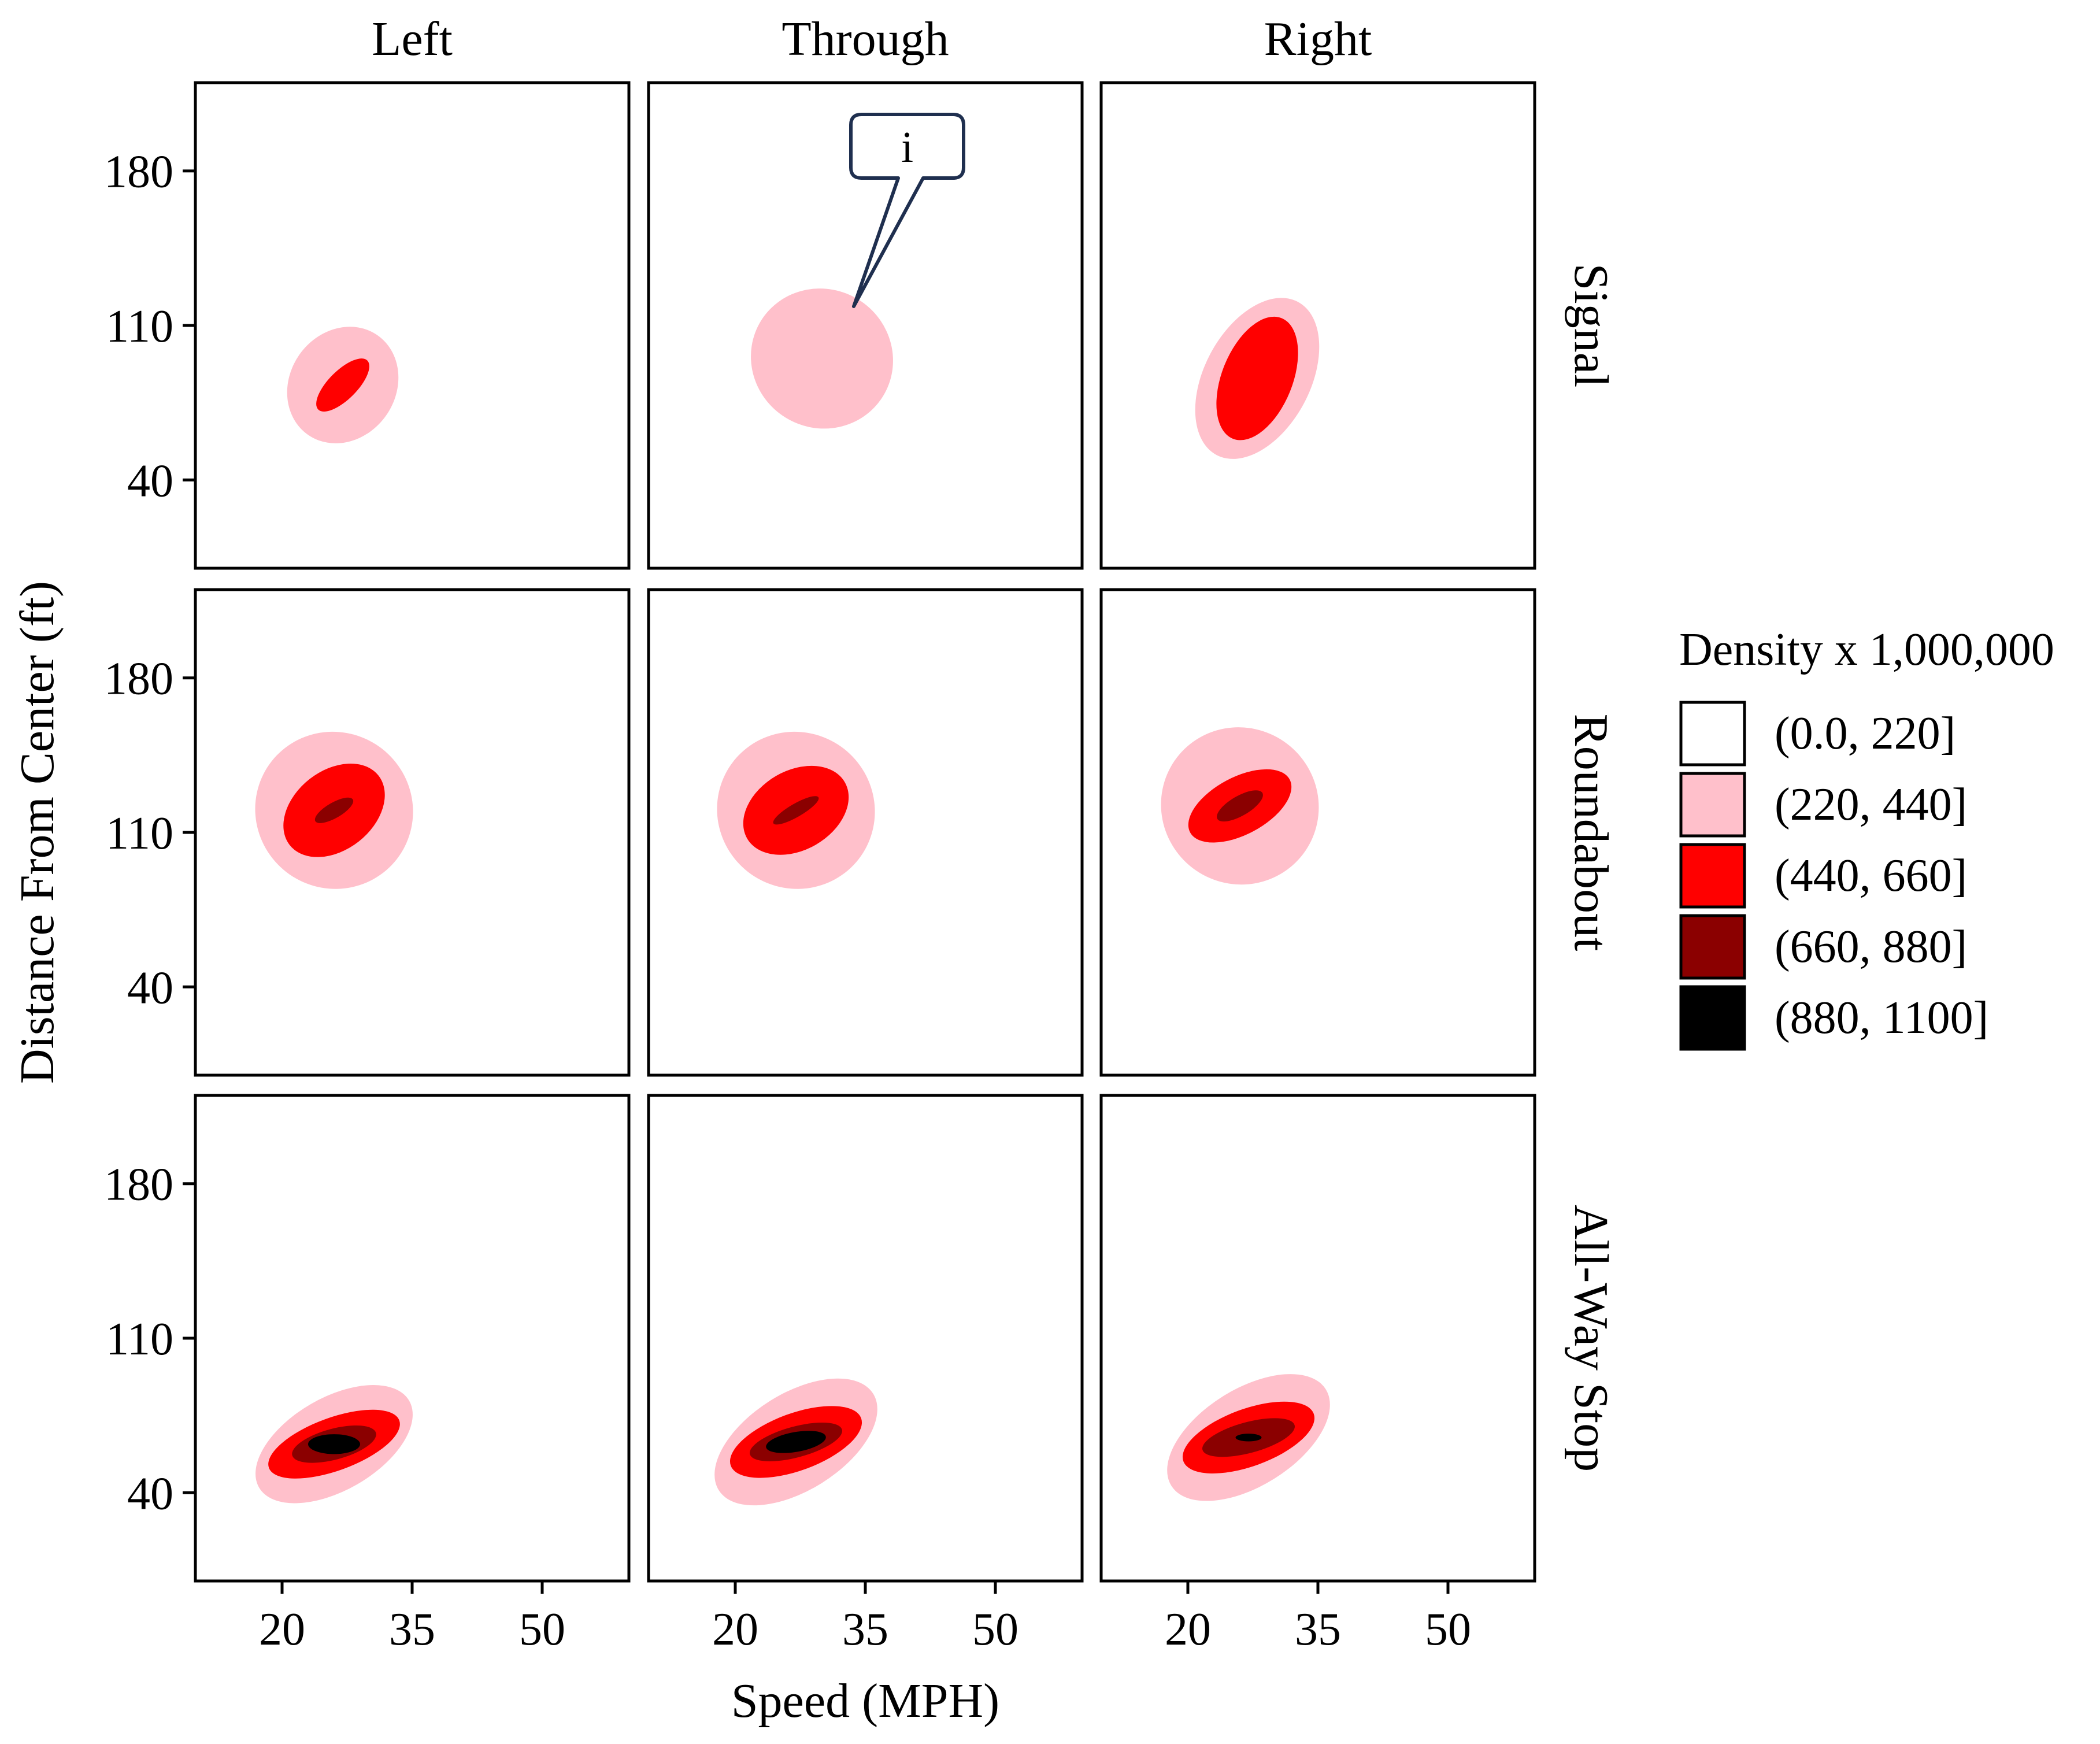 This screenshot has width=2100, height=1744. I want to click on panel-all-way-stop-right: 20 35 50, so click(1318, 1374).